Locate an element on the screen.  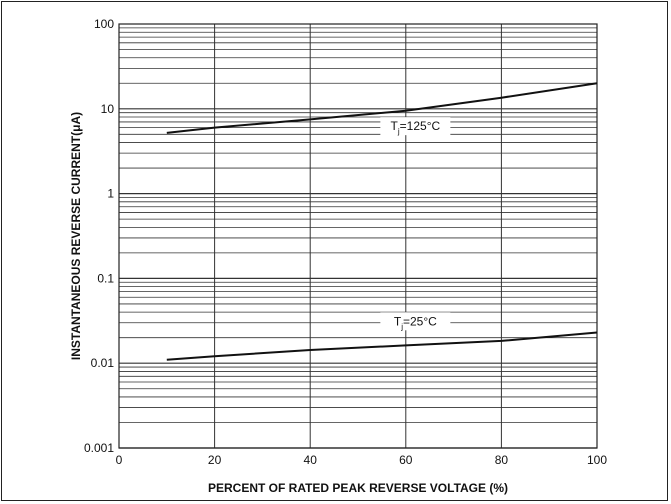
y-tick-label: 0.1 is located at coordinates (105, 278).